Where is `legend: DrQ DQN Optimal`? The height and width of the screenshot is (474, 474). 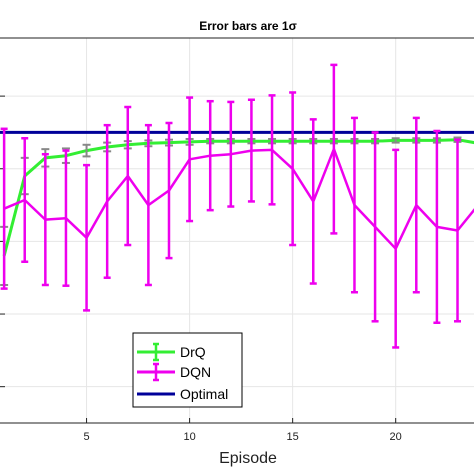 legend: DrQ DQN Optimal is located at coordinates (187, 370).